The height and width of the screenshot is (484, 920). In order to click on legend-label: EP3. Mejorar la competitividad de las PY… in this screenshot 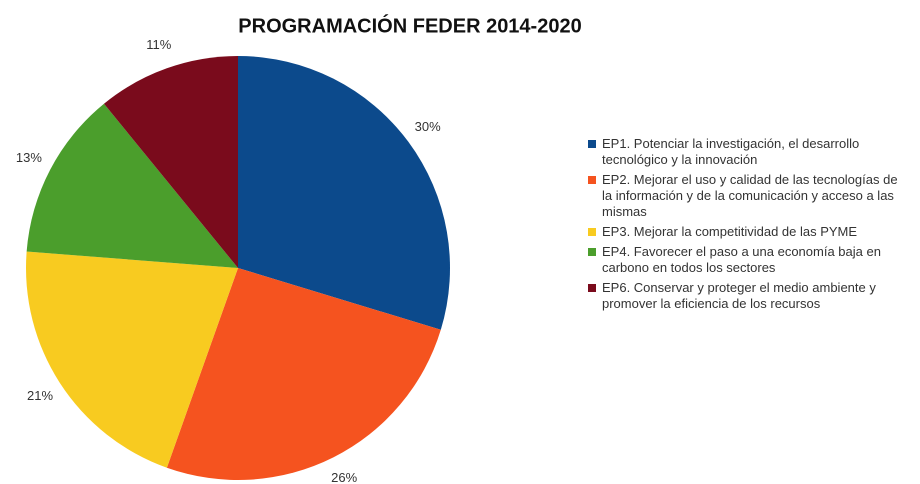, I will do `click(730, 231)`.